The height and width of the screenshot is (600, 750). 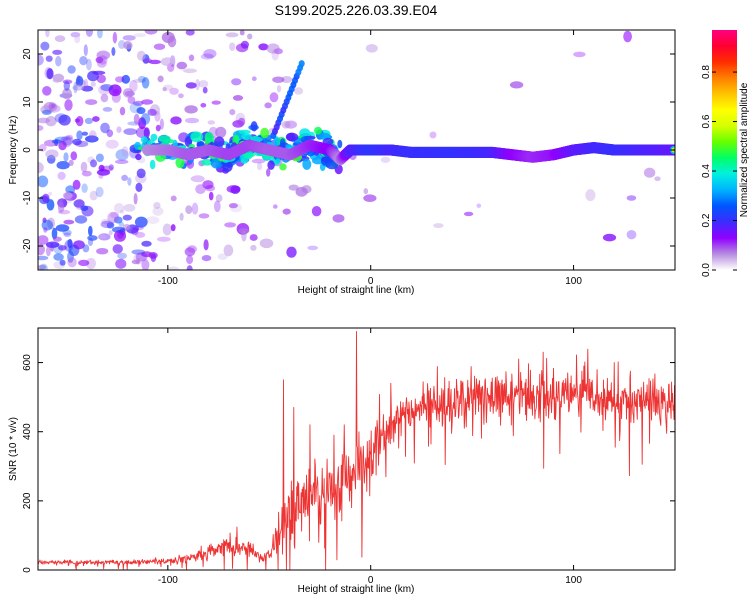 I want to click on snr-x-axis-label: Height of straight line (km), so click(x=356, y=589).